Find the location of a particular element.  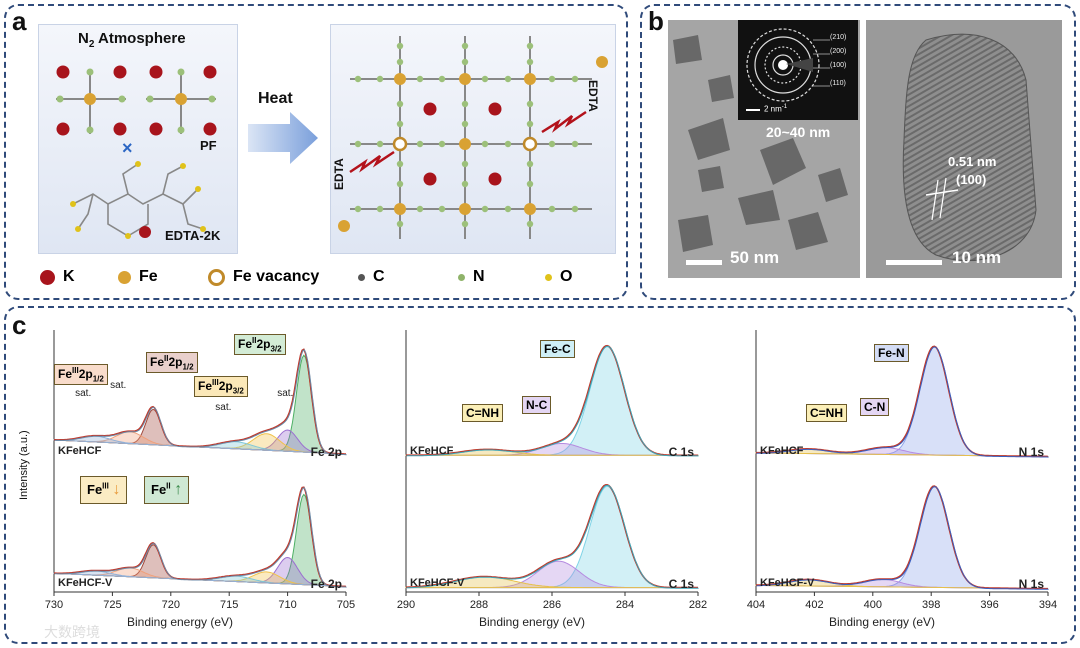

x-tick-label: 284 is located at coordinates (625, 605).